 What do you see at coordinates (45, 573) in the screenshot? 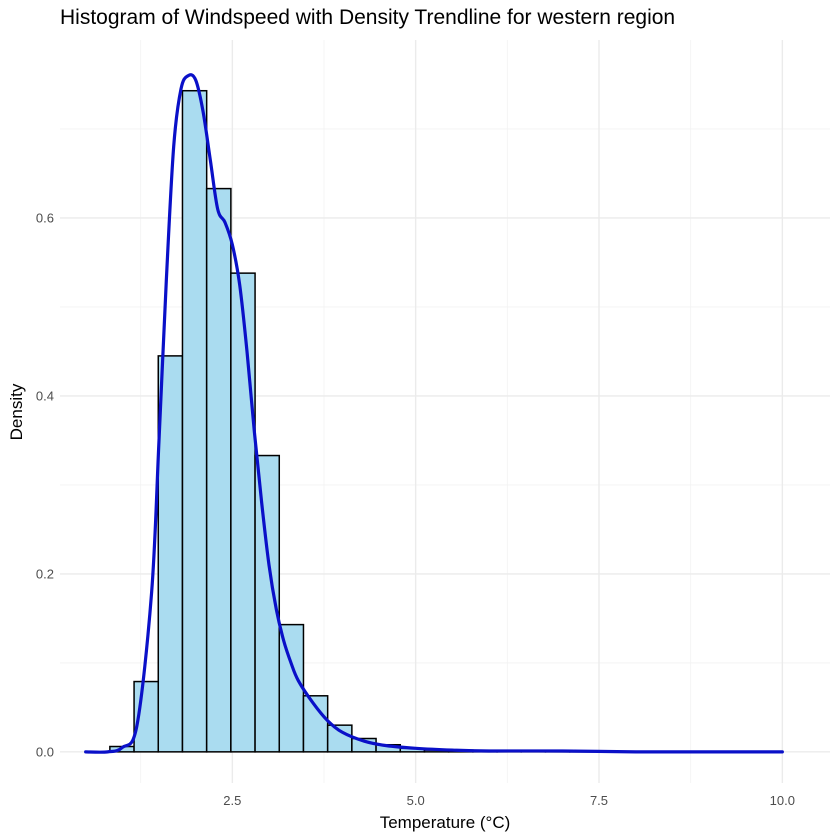
I see `y-tick-label: 0.2` at bounding box center [45, 573].